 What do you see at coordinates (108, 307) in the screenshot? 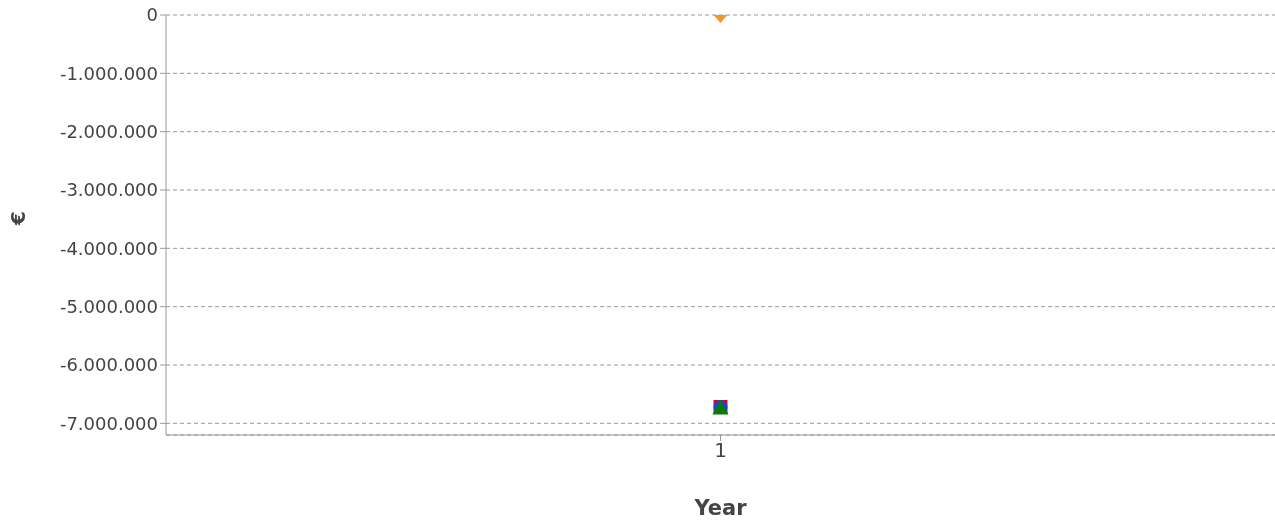
I see `y-tick-label: -5.000.000` at bounding box center [108, 307].